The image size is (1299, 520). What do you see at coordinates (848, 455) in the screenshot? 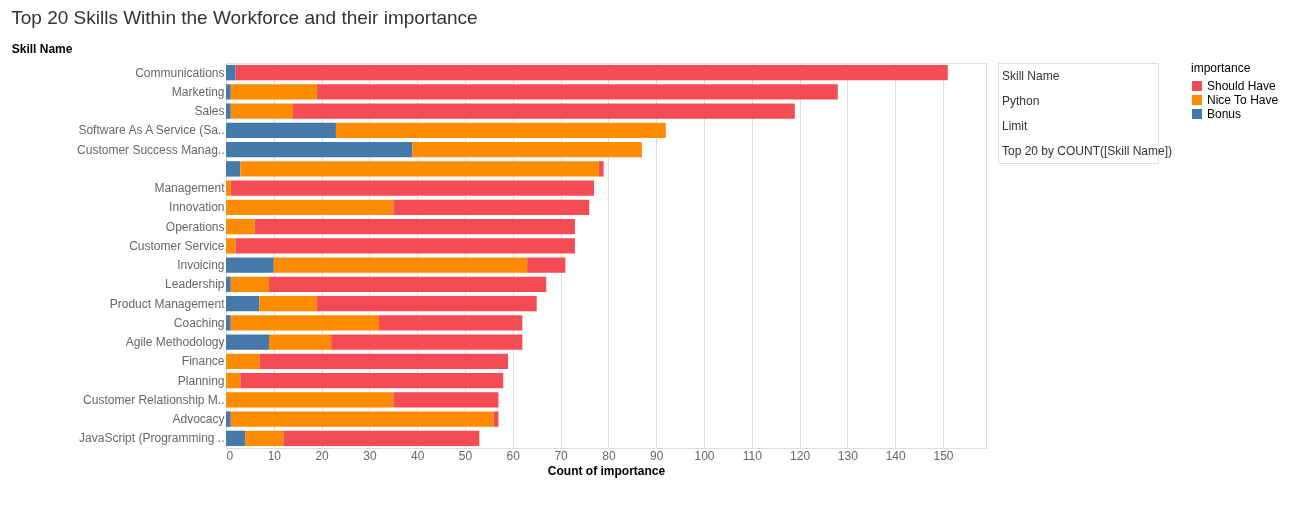
I see `x-tick-label: 130` at bounding box center [848, 455].